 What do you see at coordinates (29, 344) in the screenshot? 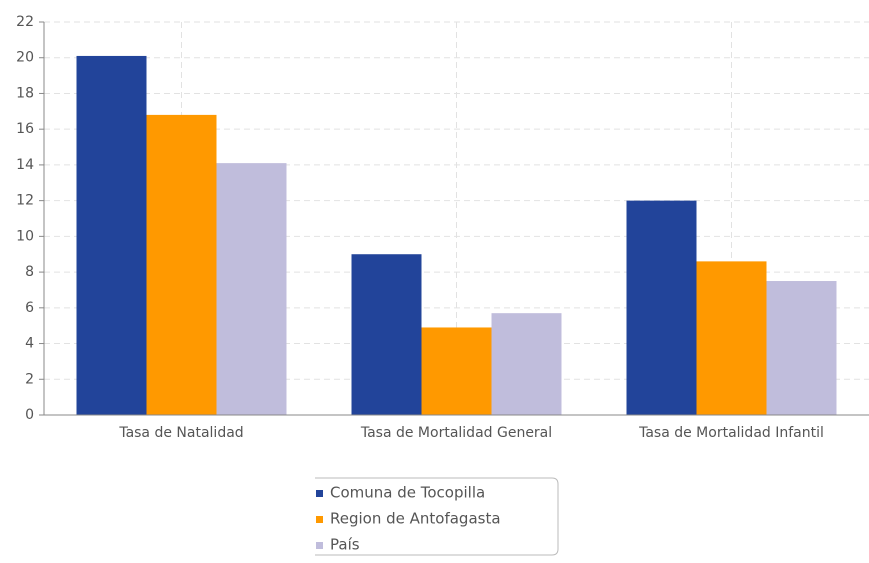
I see `y-tick-label: 4` at bounding box center [29, 344].